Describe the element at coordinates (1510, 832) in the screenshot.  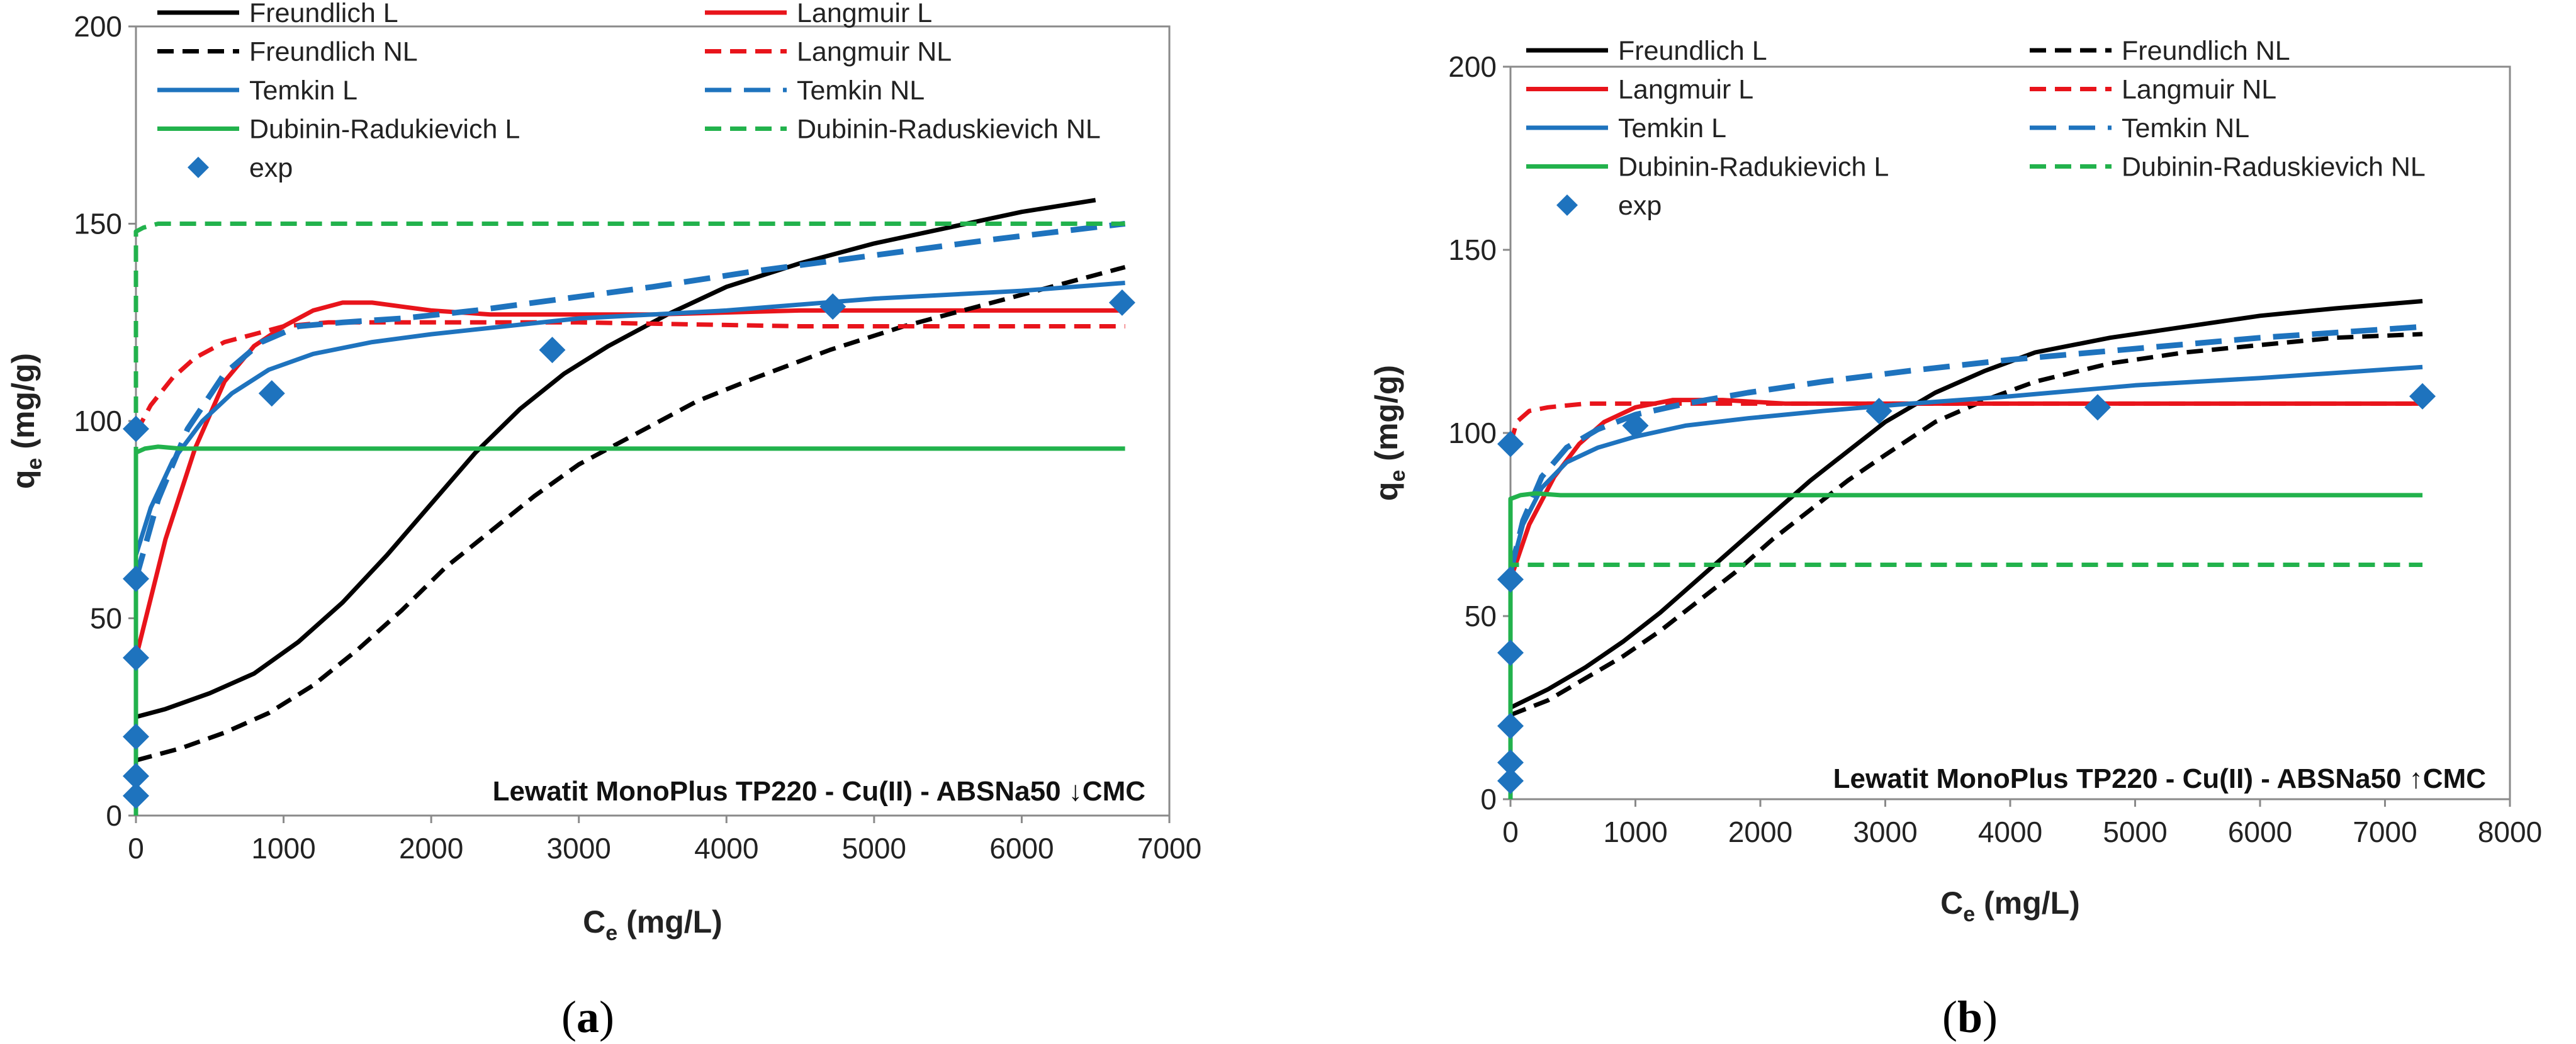
I see `chart-b-xtick-label-0: 0` at that location.